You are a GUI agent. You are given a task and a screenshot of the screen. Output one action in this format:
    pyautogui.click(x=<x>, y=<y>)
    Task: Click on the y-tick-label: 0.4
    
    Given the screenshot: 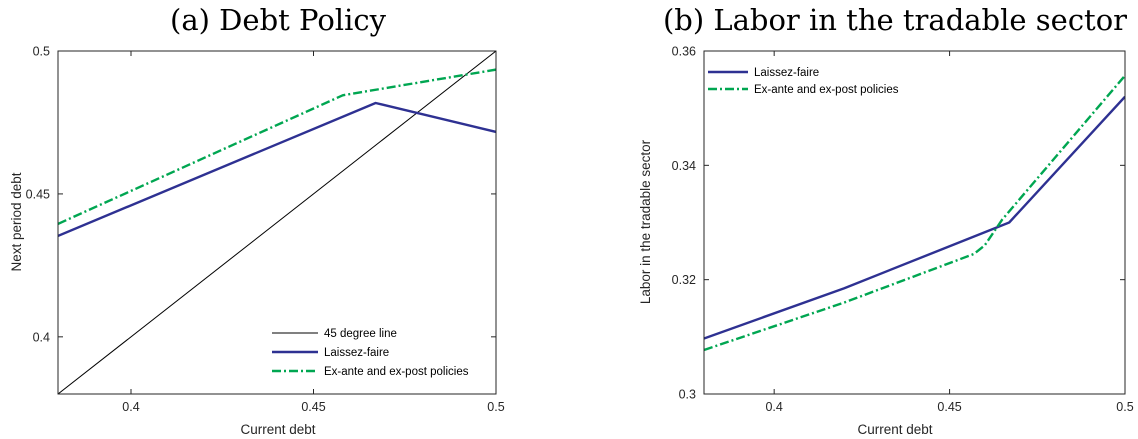 What is the action you would take?
    pyautogui.click(x=41, y=337)
    